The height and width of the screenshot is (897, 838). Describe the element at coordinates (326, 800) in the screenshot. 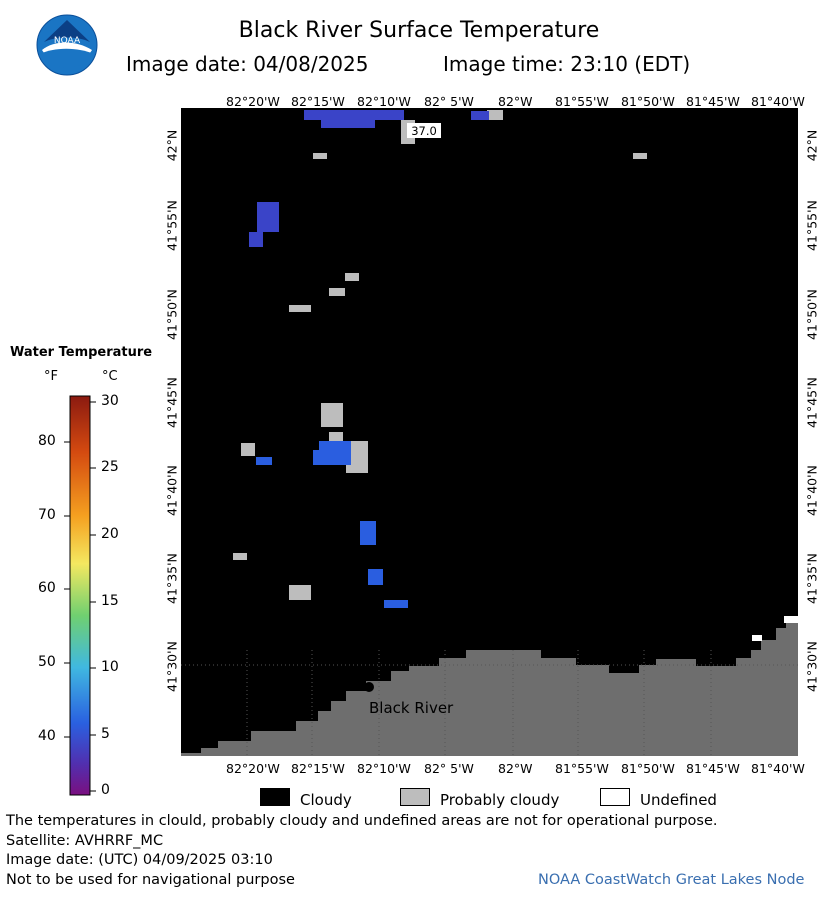

I see `legend-cloudy-label: Cloudy` at that location.